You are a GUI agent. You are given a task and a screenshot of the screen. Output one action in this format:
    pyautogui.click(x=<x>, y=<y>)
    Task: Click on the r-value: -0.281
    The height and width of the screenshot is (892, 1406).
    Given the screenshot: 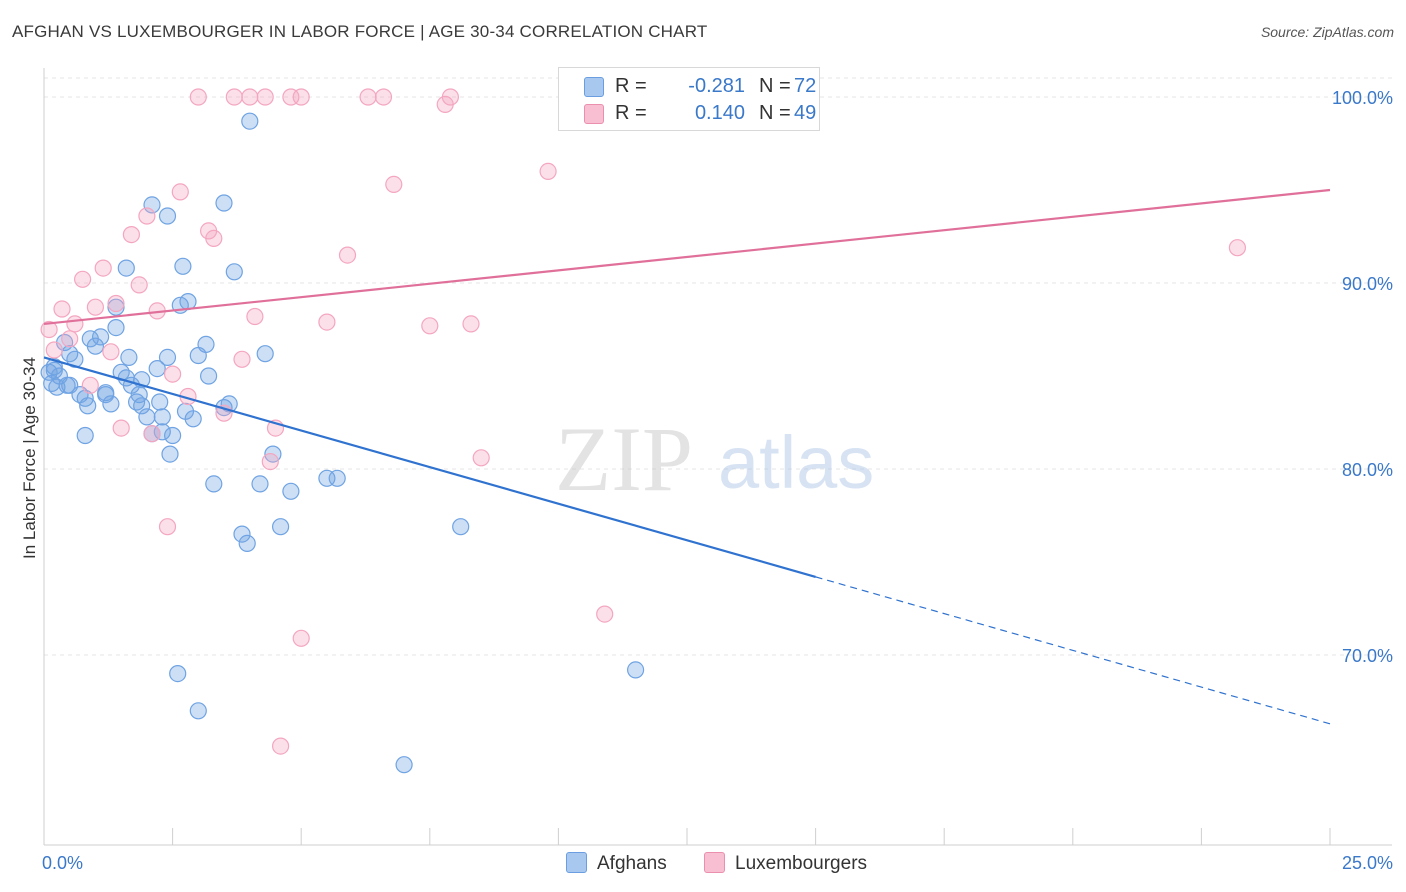 What is the action you would take?
    pyautogui.click(x=716, y=86)
    